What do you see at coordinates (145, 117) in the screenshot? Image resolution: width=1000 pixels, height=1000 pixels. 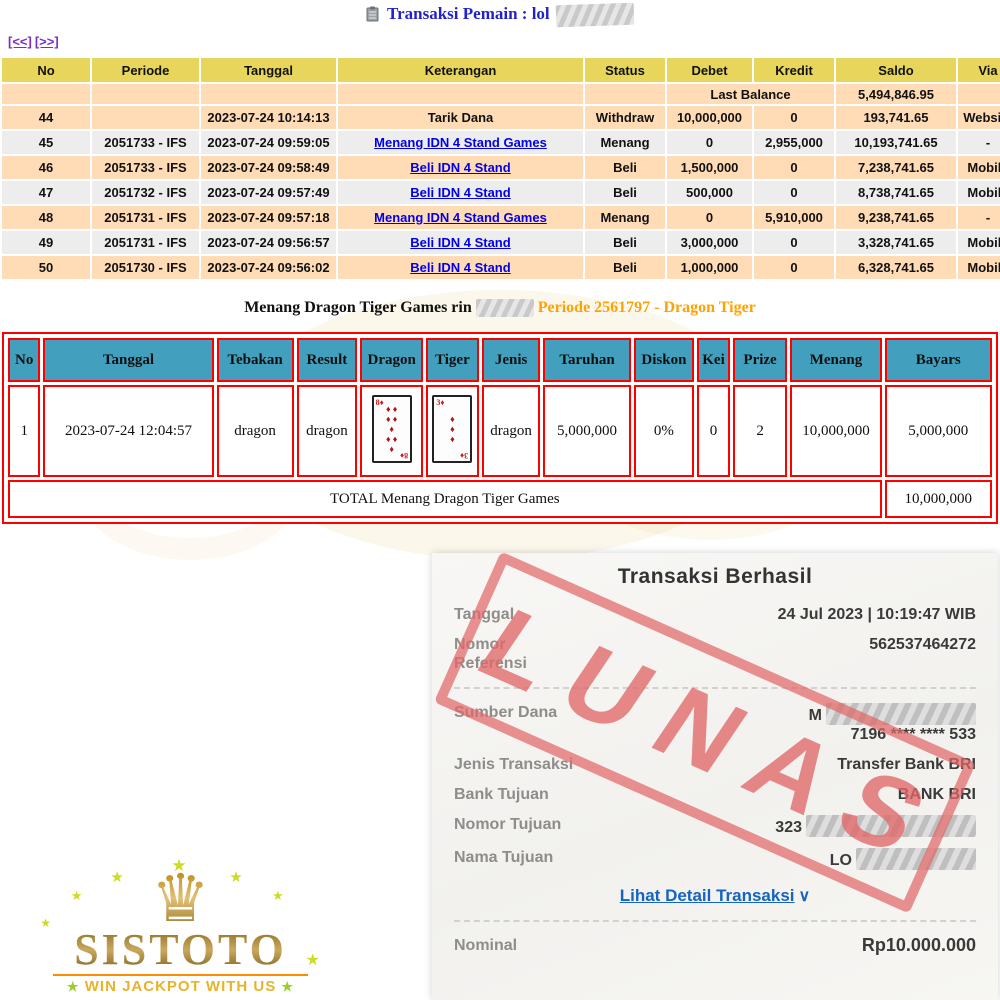 I see `cell-periode` at bounding box center [145, 117].